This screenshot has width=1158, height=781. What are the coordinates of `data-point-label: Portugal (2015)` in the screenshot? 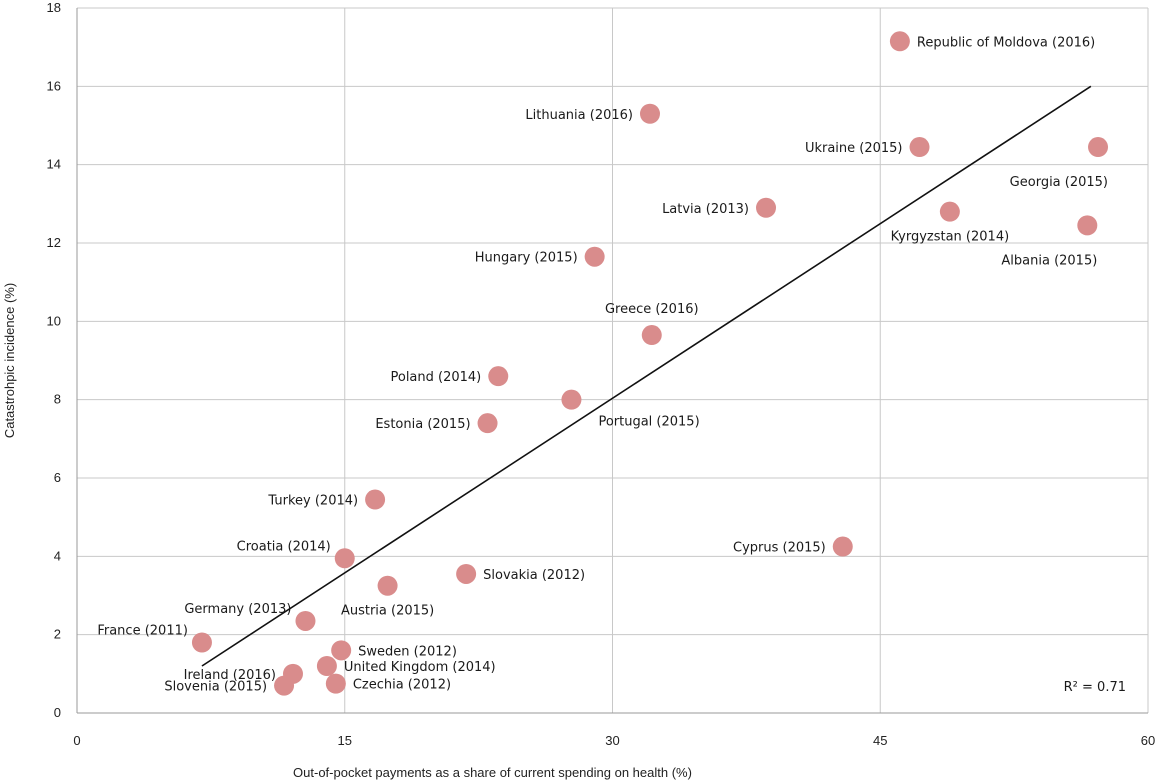 It's located at (648, 422).